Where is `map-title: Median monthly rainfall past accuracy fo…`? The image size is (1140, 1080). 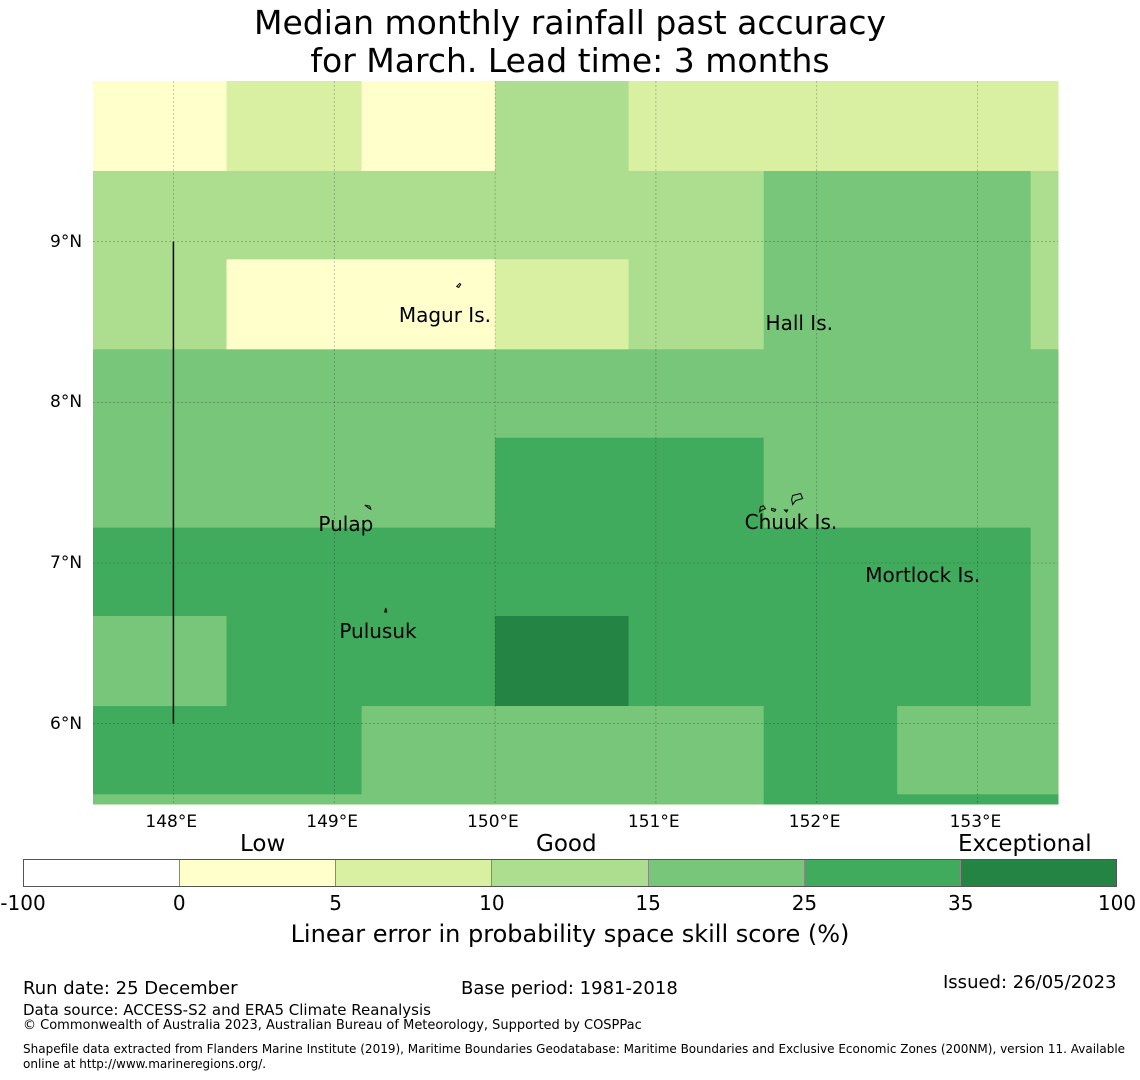 map-title: Median monthly rainfall past accuracy fo… is located at coordinates (570, 42).